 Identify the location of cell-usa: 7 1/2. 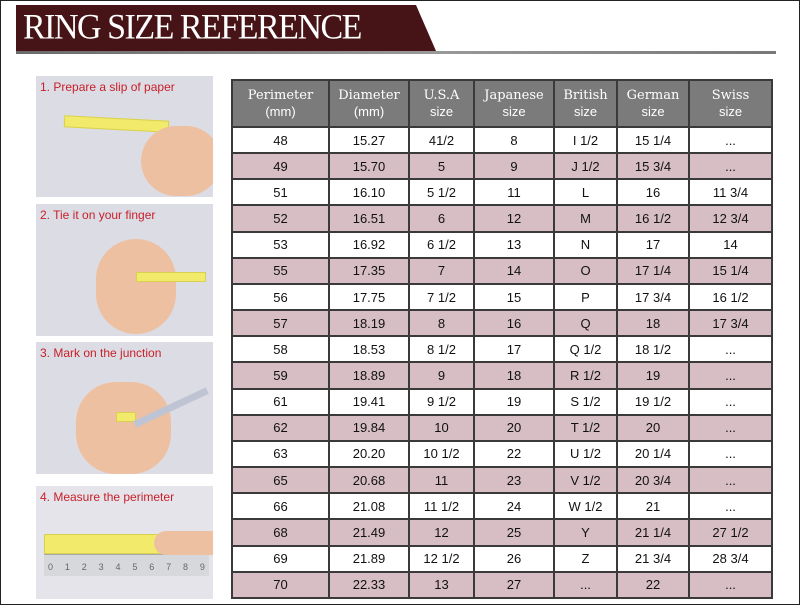
(441, 297).